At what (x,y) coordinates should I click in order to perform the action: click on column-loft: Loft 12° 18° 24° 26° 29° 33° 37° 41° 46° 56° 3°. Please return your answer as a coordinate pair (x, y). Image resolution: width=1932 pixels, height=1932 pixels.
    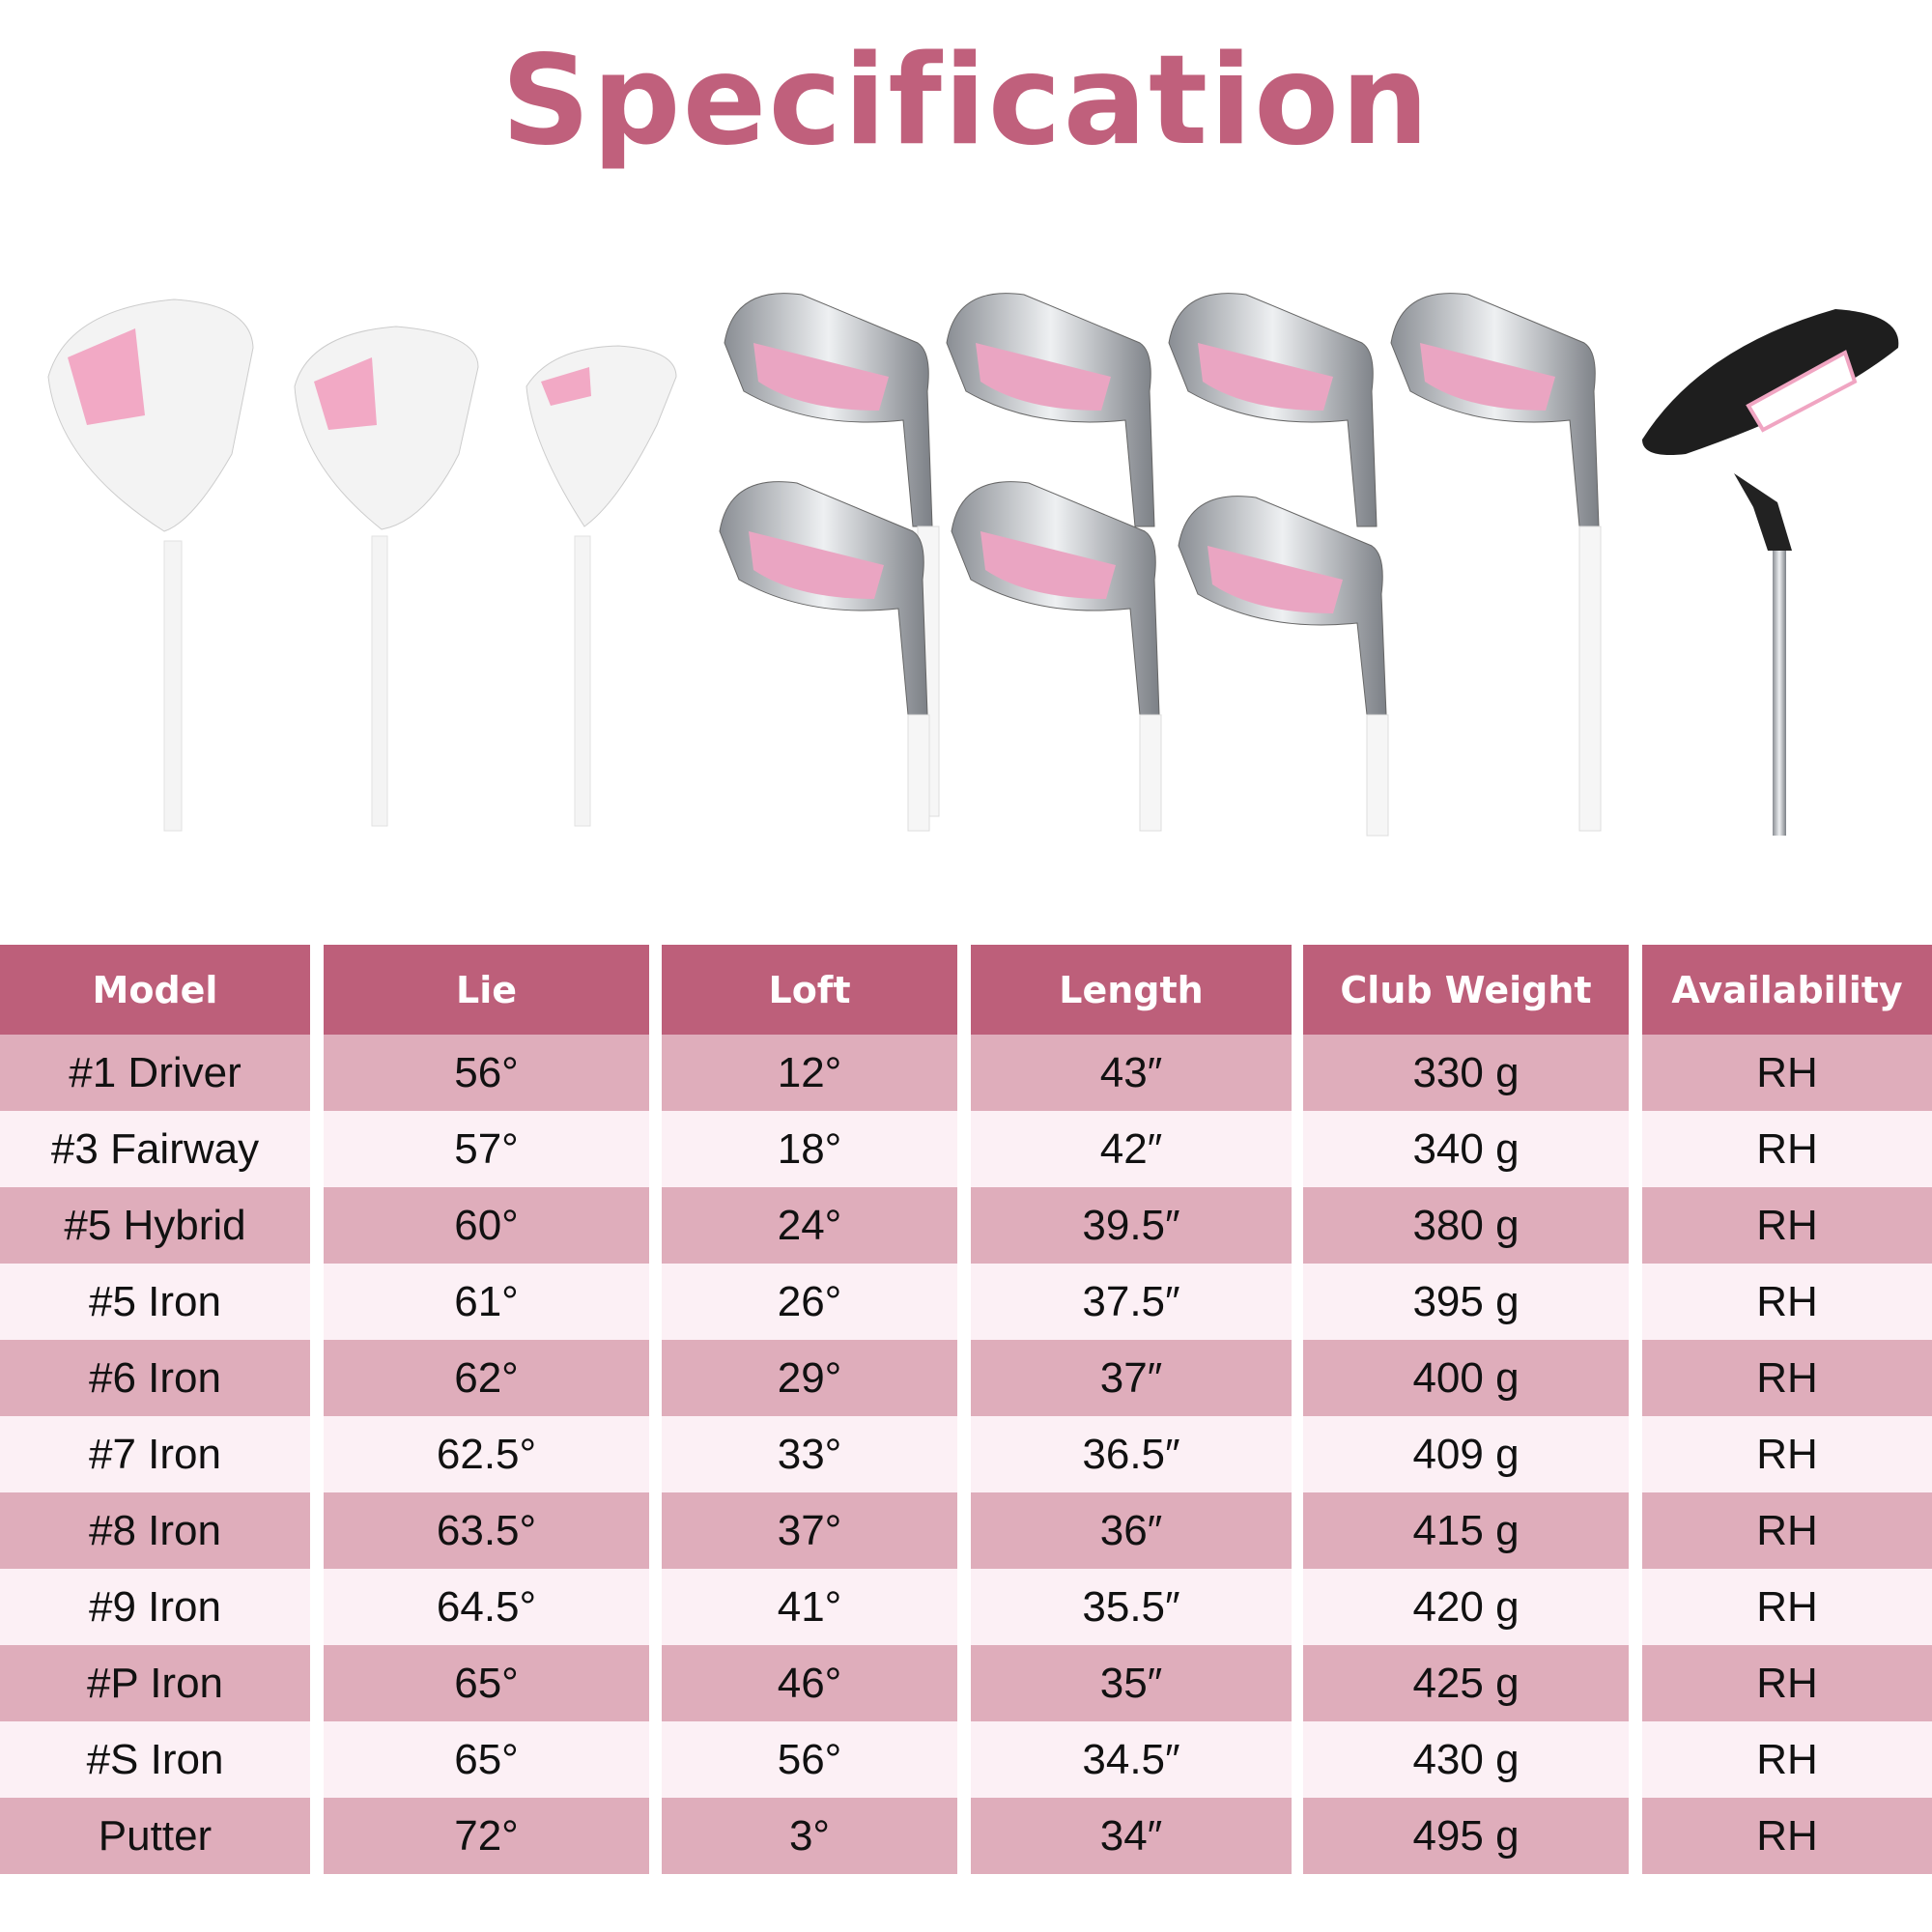
    Looking at the image, I should click on (809, 1409).